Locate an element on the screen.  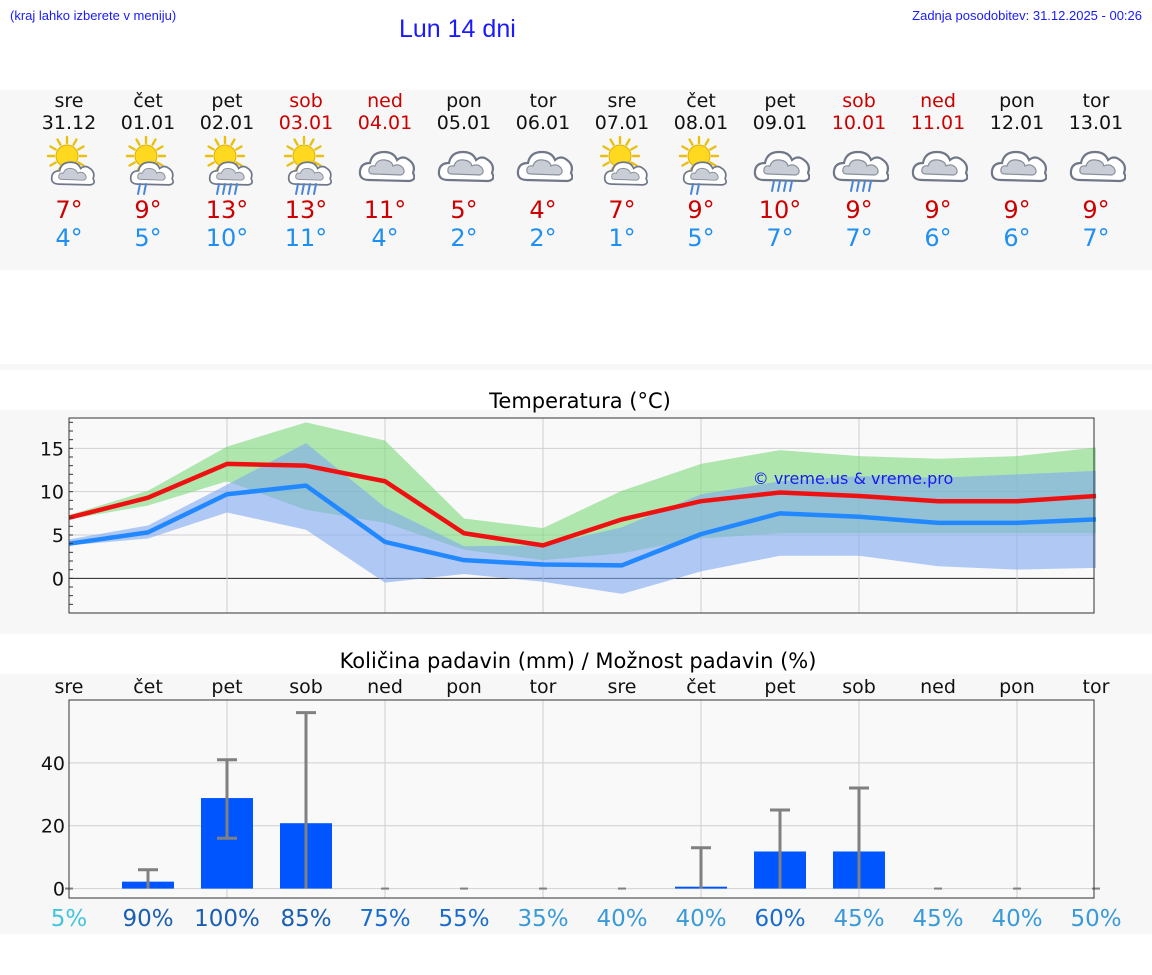
last-updated: Zadnja posodobitev: 31.12.2025 - 00:26 is located at coordinates (1027, 15).